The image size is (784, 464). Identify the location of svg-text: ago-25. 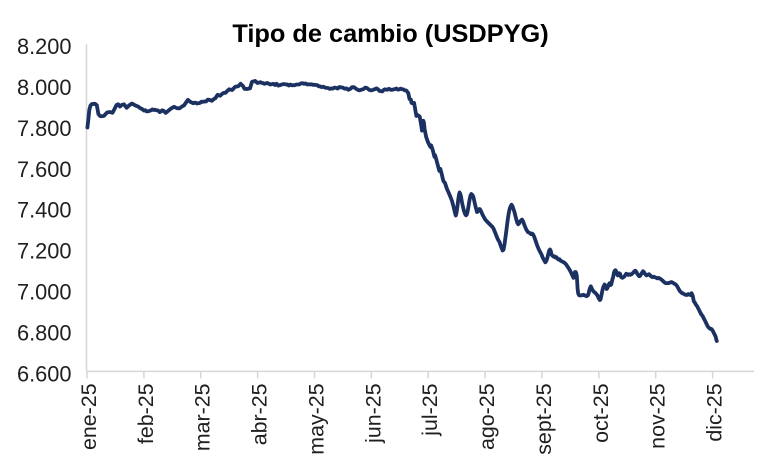
(487, 416).